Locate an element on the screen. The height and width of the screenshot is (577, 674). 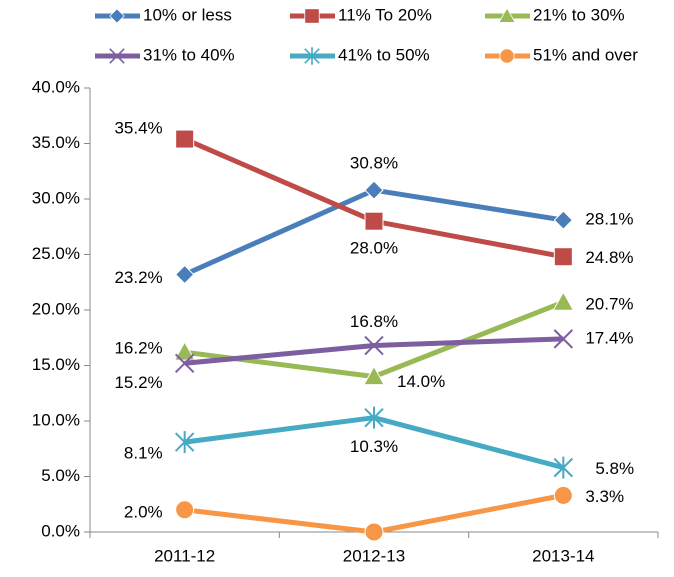
data-label: 20.7% is located at coordinates (609, 304).